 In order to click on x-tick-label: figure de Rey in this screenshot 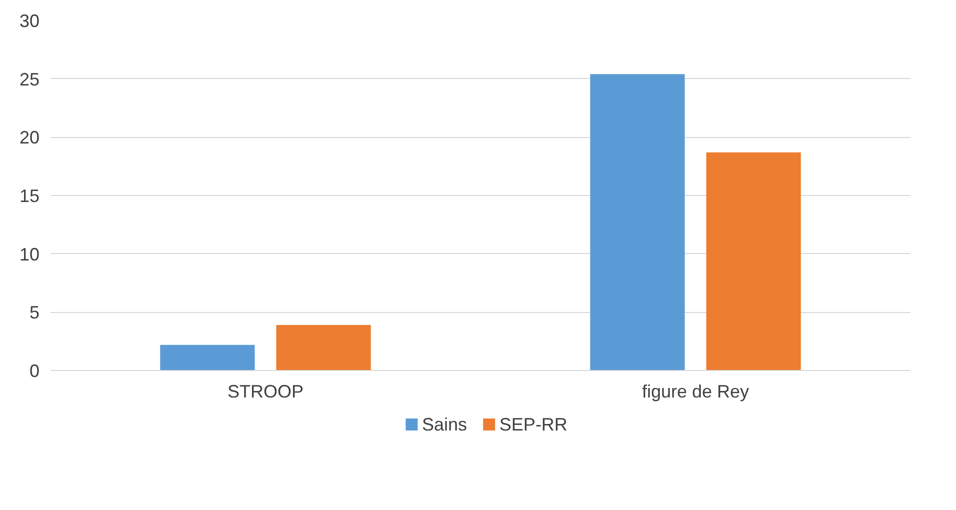, I will do `click(696, 392)`.